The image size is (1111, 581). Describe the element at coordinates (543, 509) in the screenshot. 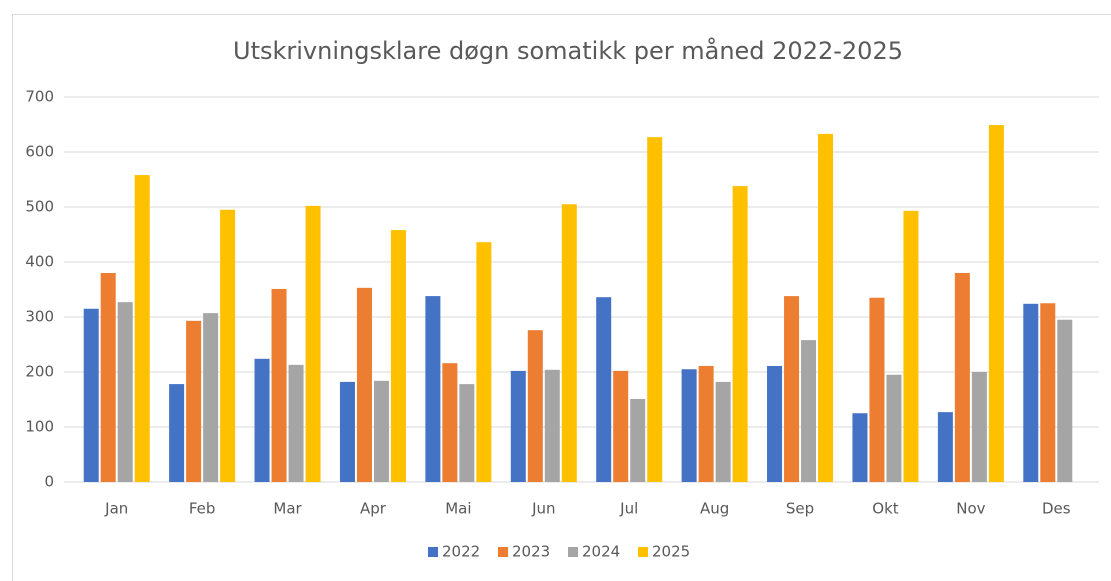

I see `x-tick-label: Jun` at that location.